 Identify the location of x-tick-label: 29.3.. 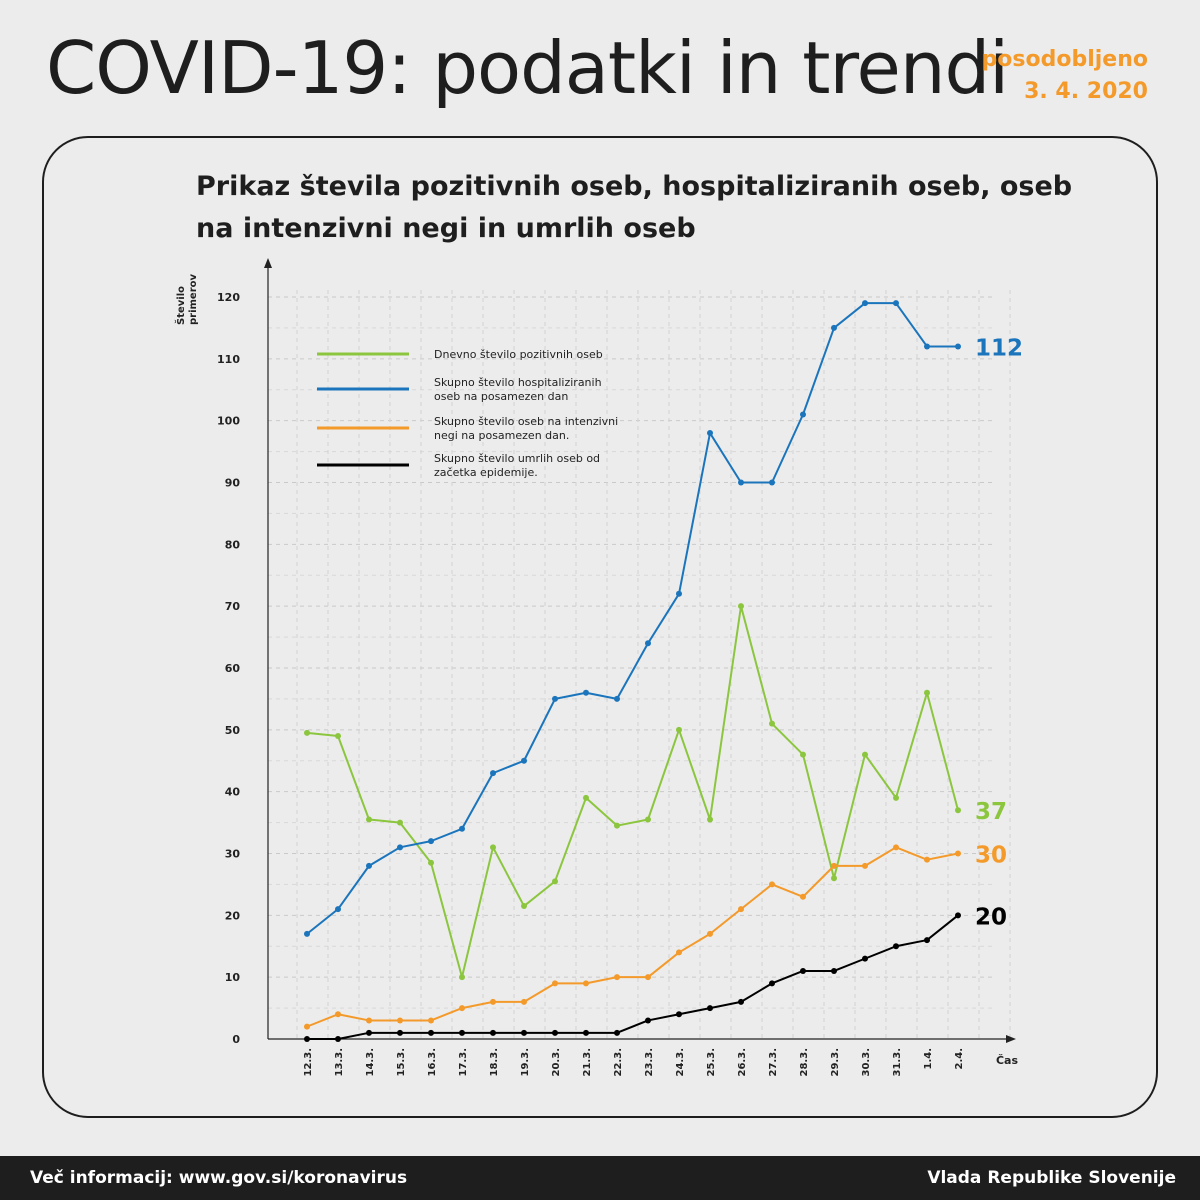
(835, 1062).